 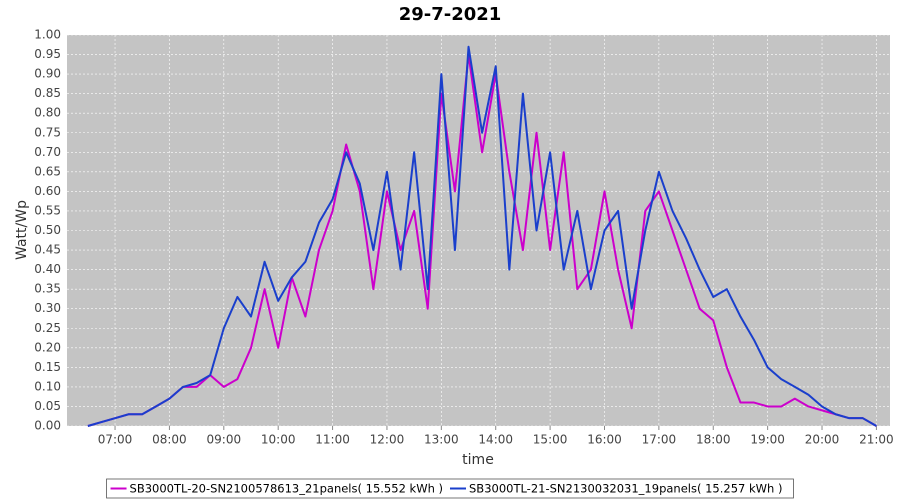 I want to click on y-tick-label: 0.45, so click(x=47, y=250).